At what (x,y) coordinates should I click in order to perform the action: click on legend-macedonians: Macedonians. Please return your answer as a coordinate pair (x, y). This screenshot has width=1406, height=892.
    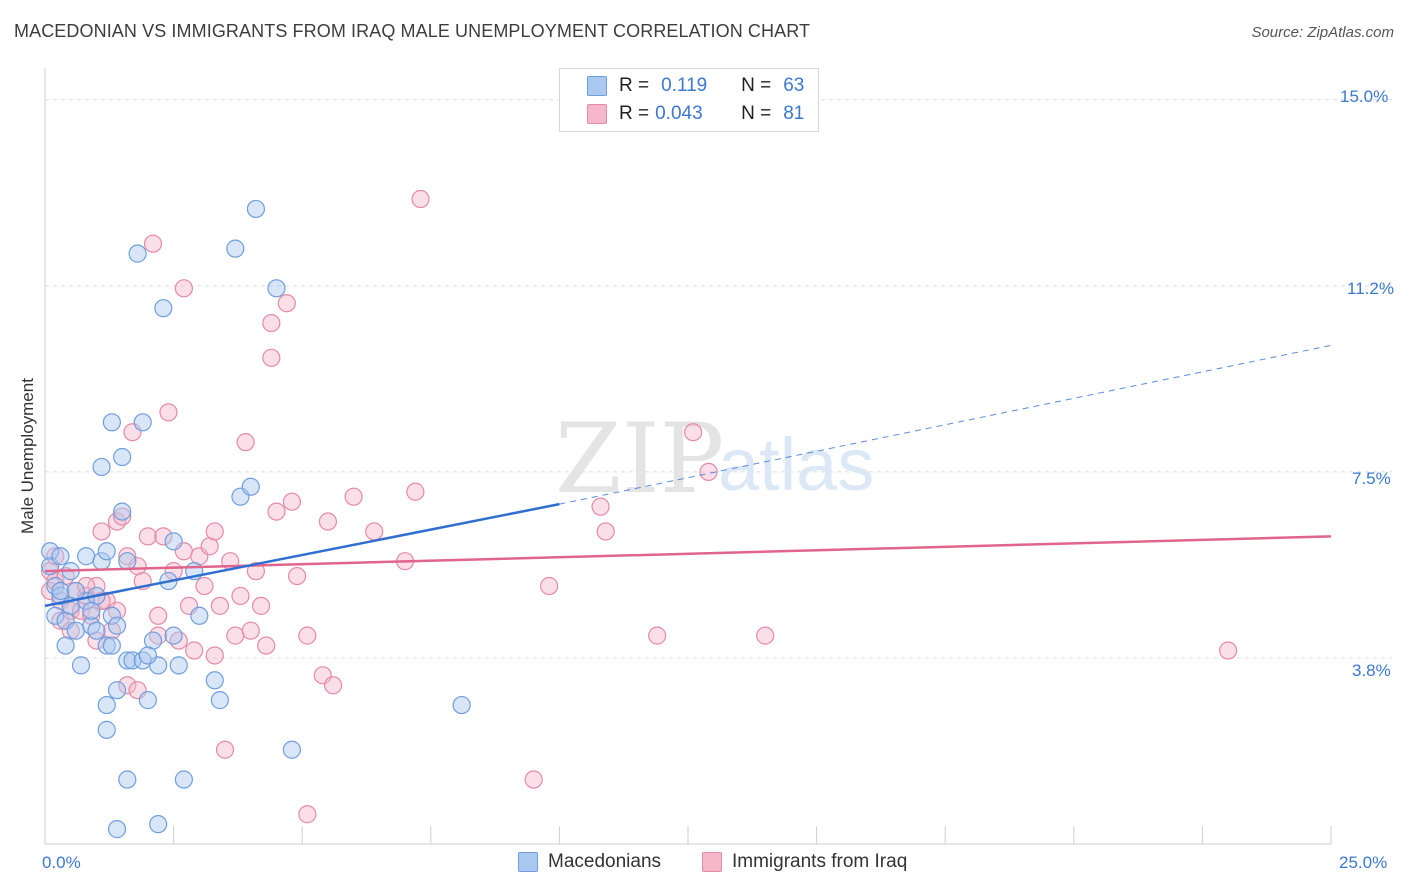
    Looking at the image, I should click on (589, 862).